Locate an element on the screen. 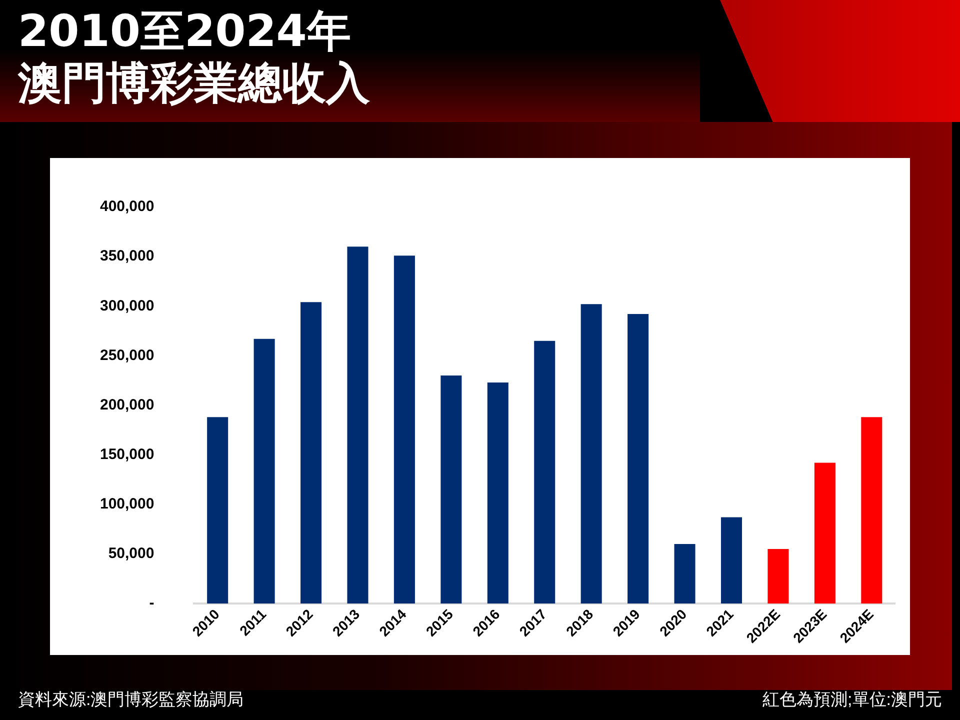 The image size is (960, 720). y-tick-label: 100,000 is located at coordinates (127, 504).